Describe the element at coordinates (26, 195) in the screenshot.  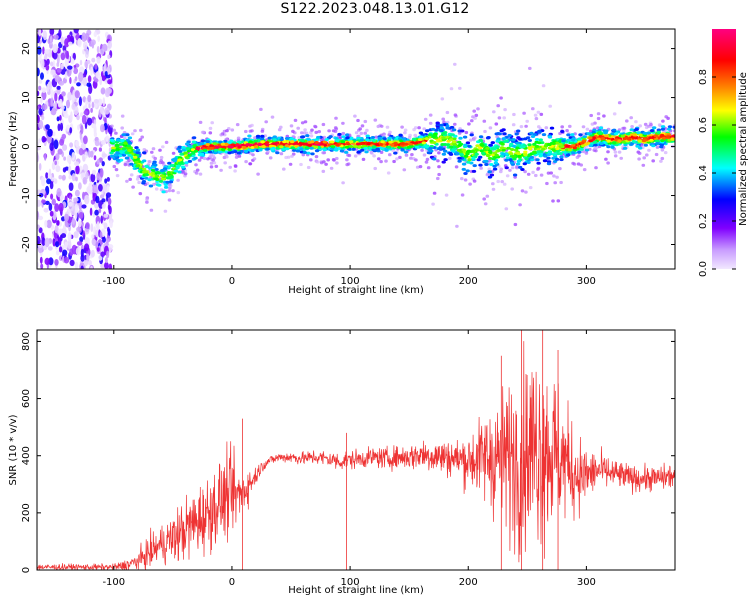
I see `spectrogram-y-tick-label: -10` at that location.